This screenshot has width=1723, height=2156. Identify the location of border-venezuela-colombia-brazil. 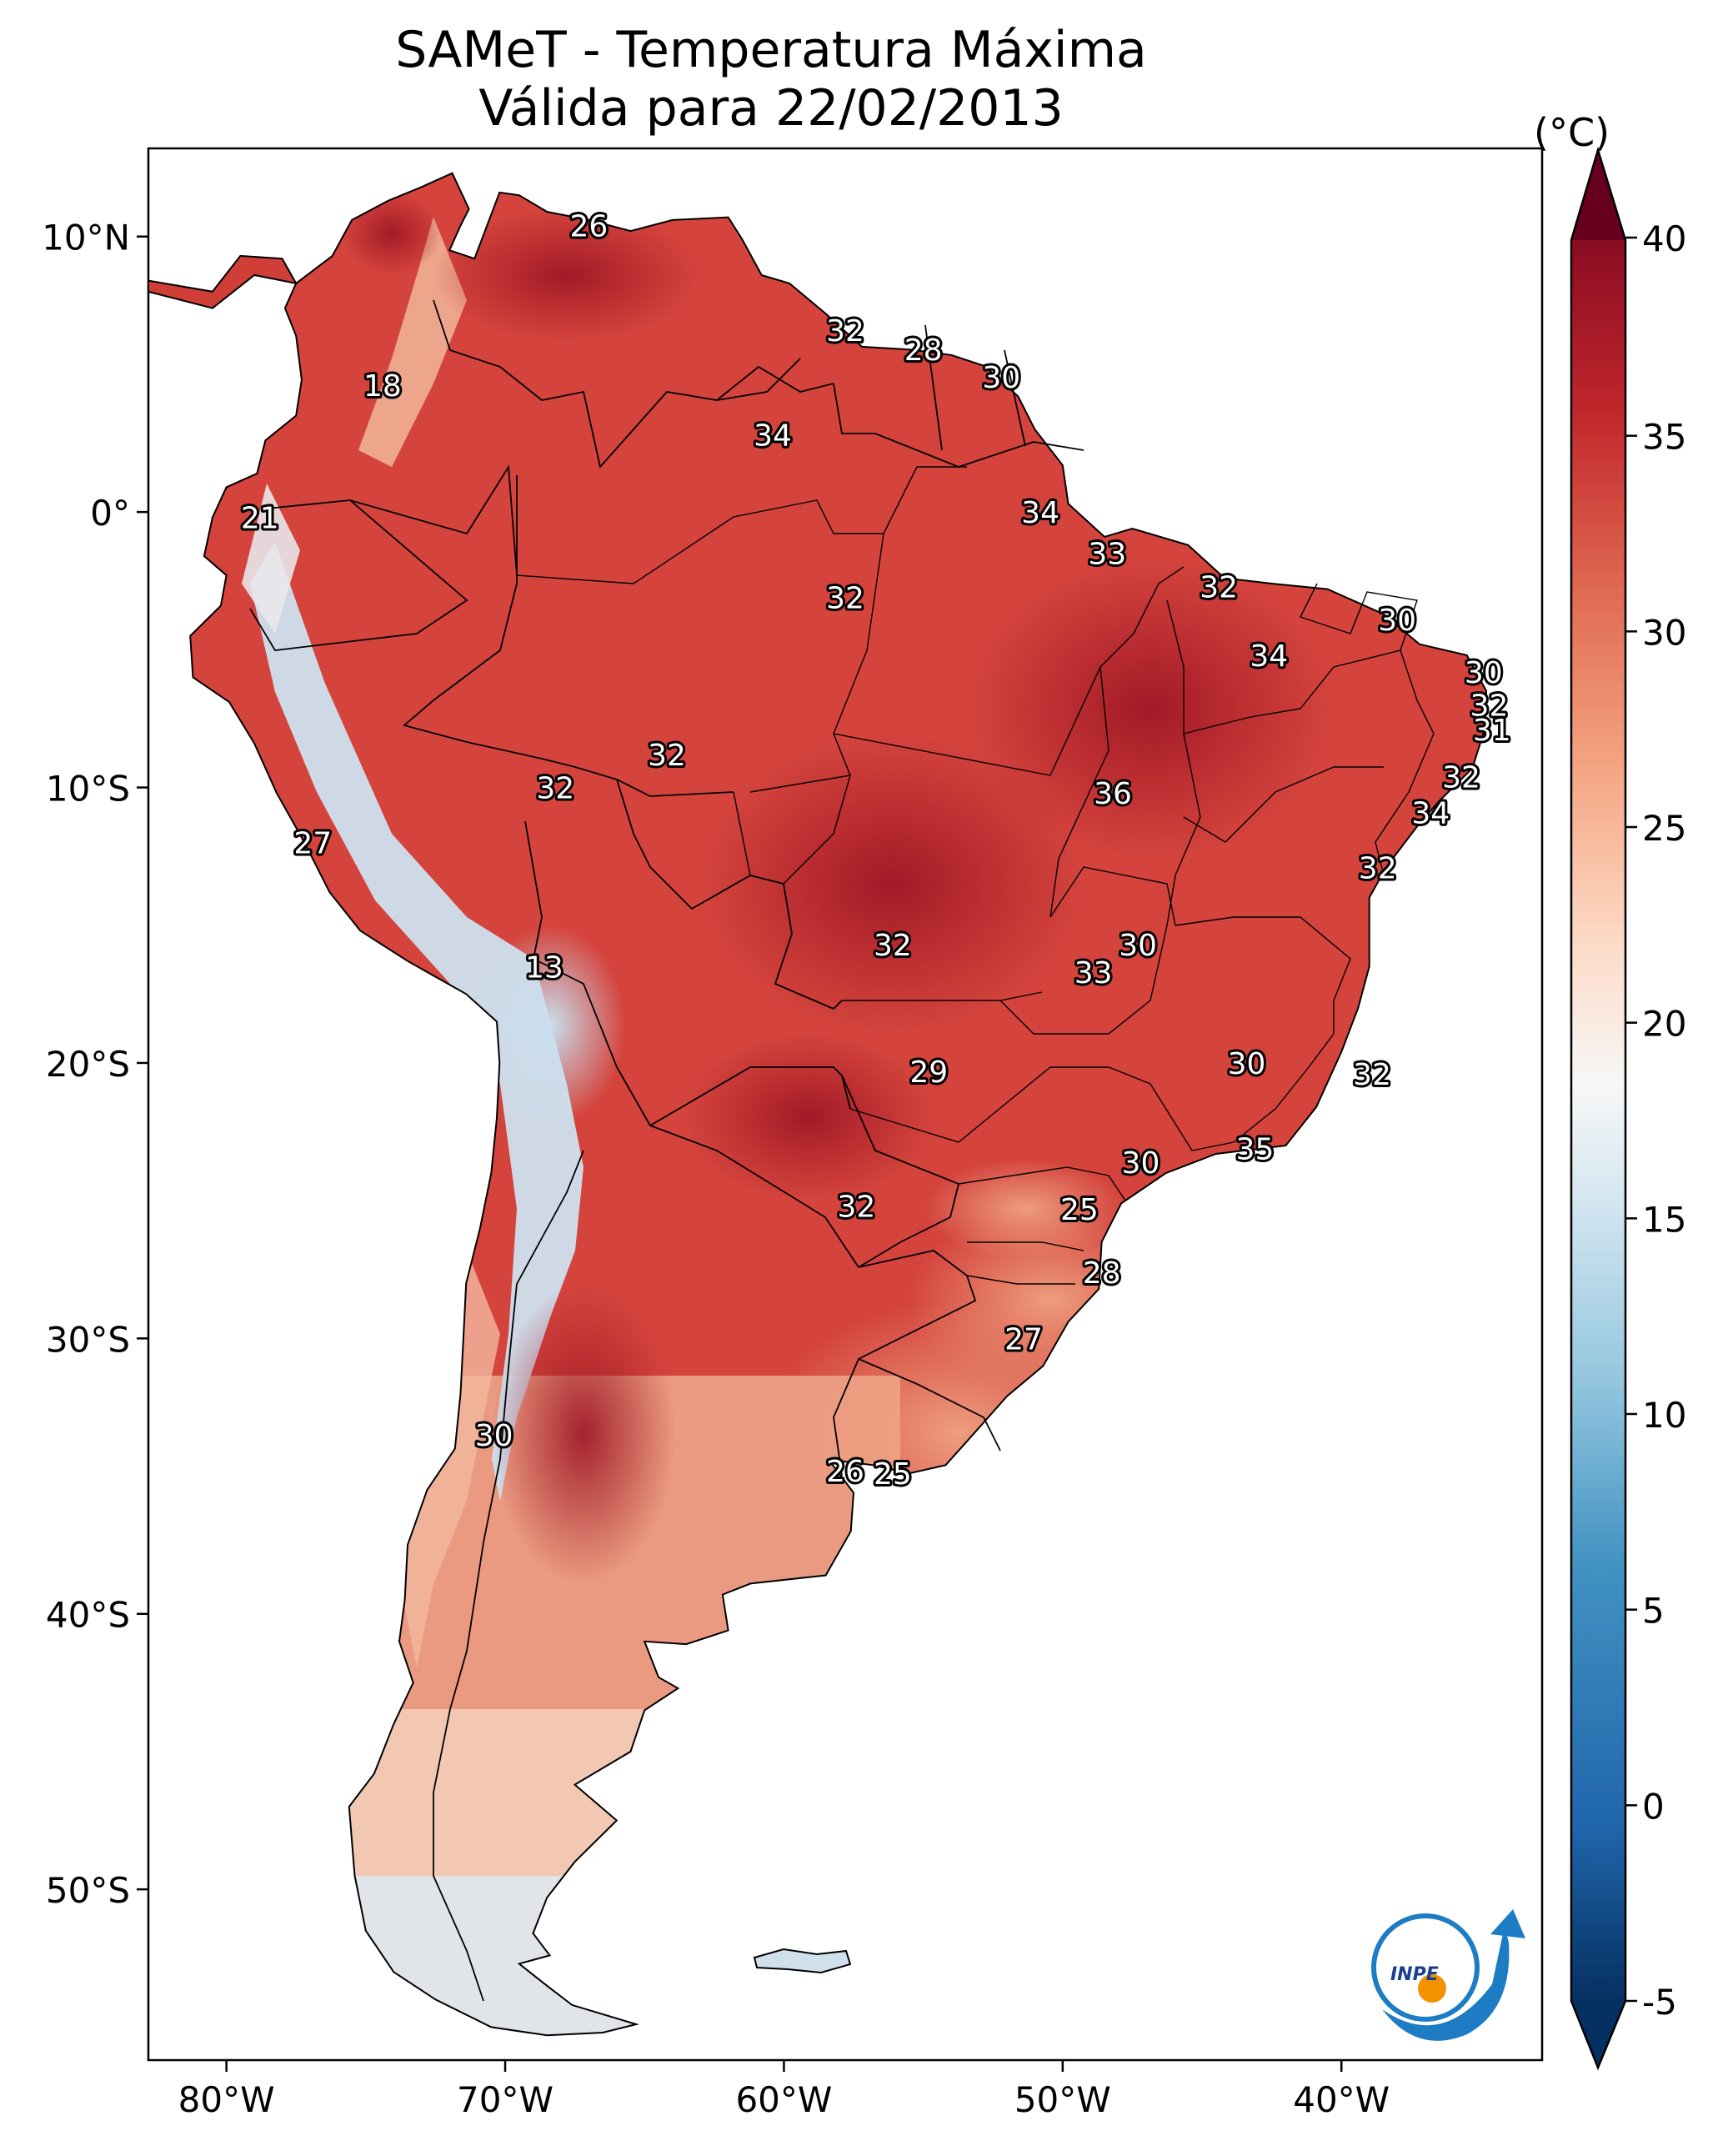
(633, 384).